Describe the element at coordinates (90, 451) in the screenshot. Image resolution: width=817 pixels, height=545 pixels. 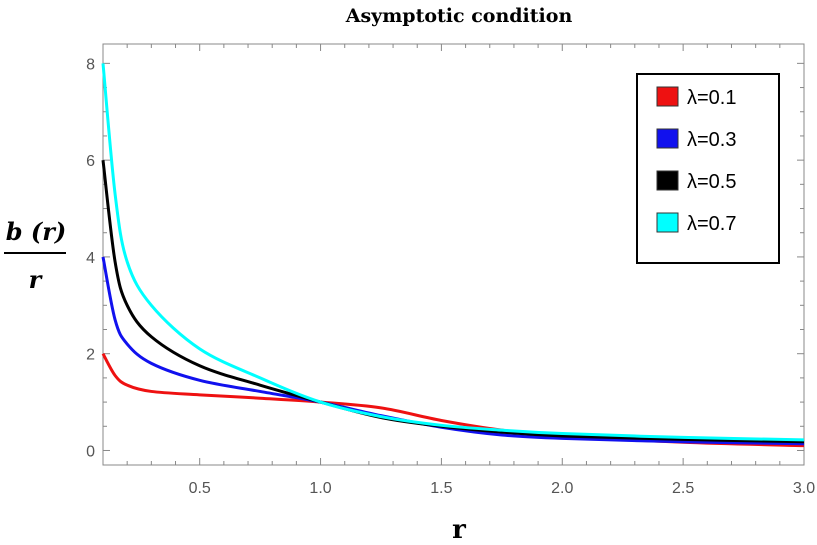
I see `y-tick-label: 0` at that location.